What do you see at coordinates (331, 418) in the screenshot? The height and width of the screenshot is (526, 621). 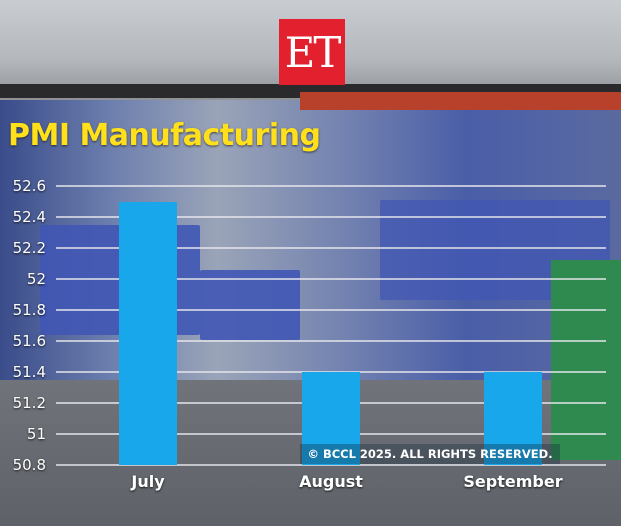 I see `bar-august` at bounding box center [331, 418].